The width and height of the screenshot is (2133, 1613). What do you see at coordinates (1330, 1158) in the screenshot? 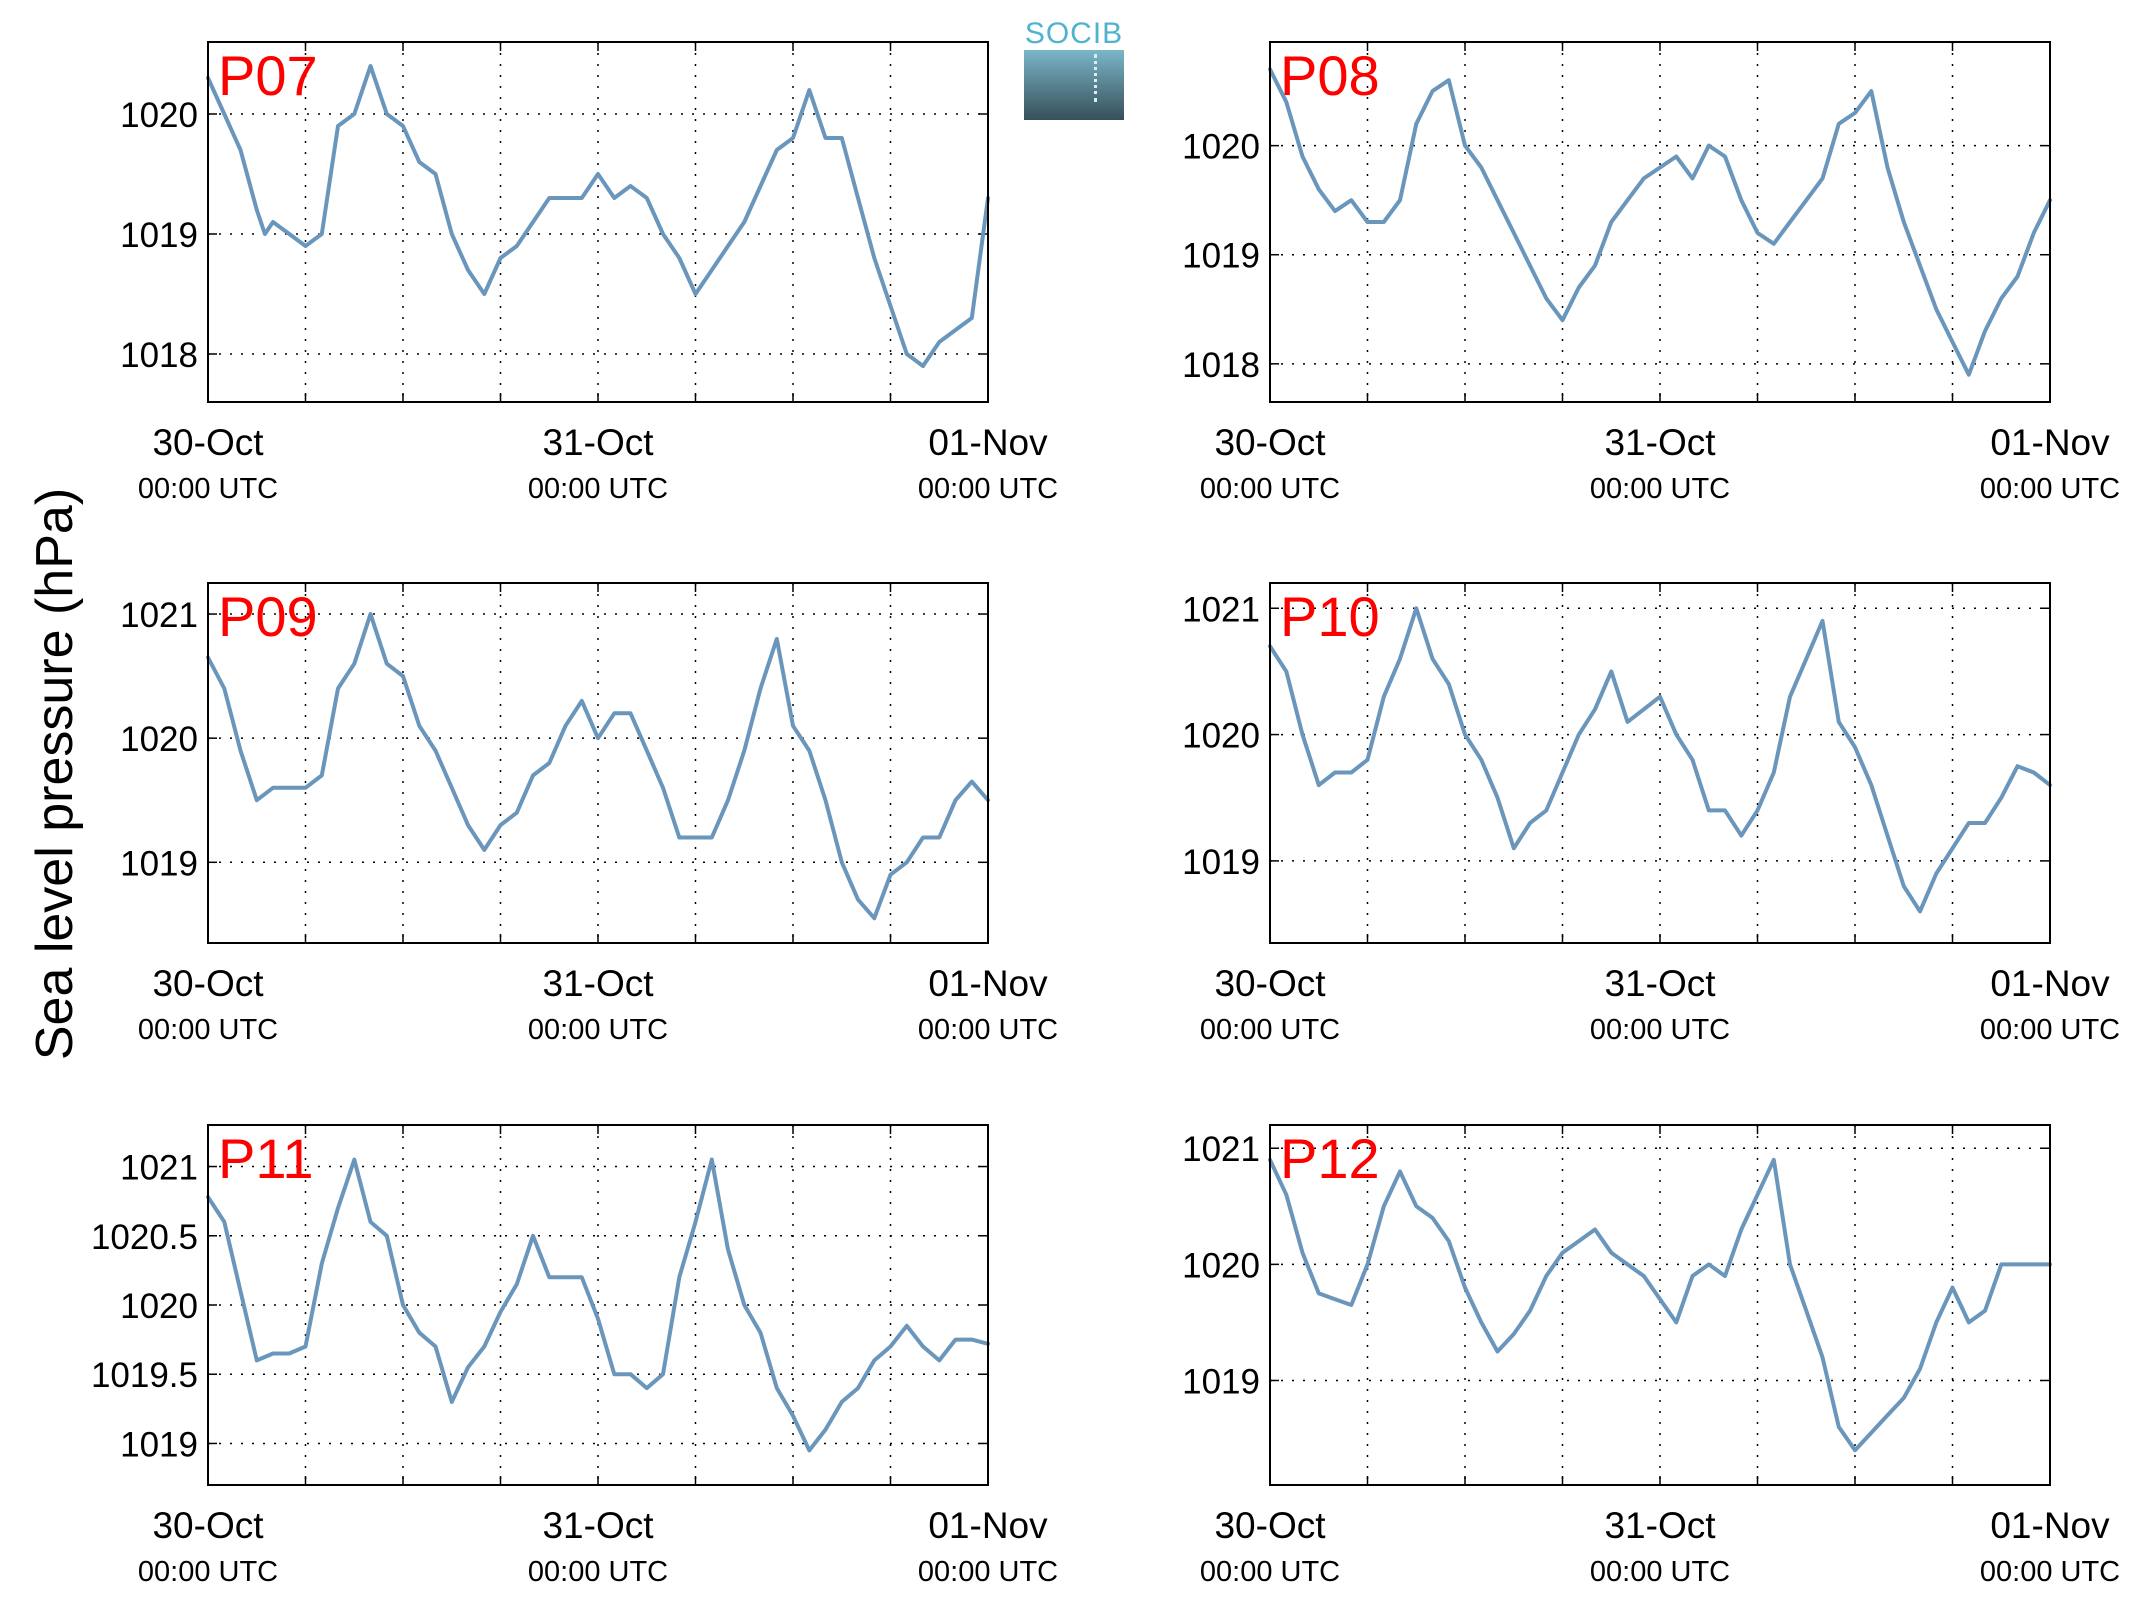
I see `station-label: P12` at bounding box center [1330, 1158].